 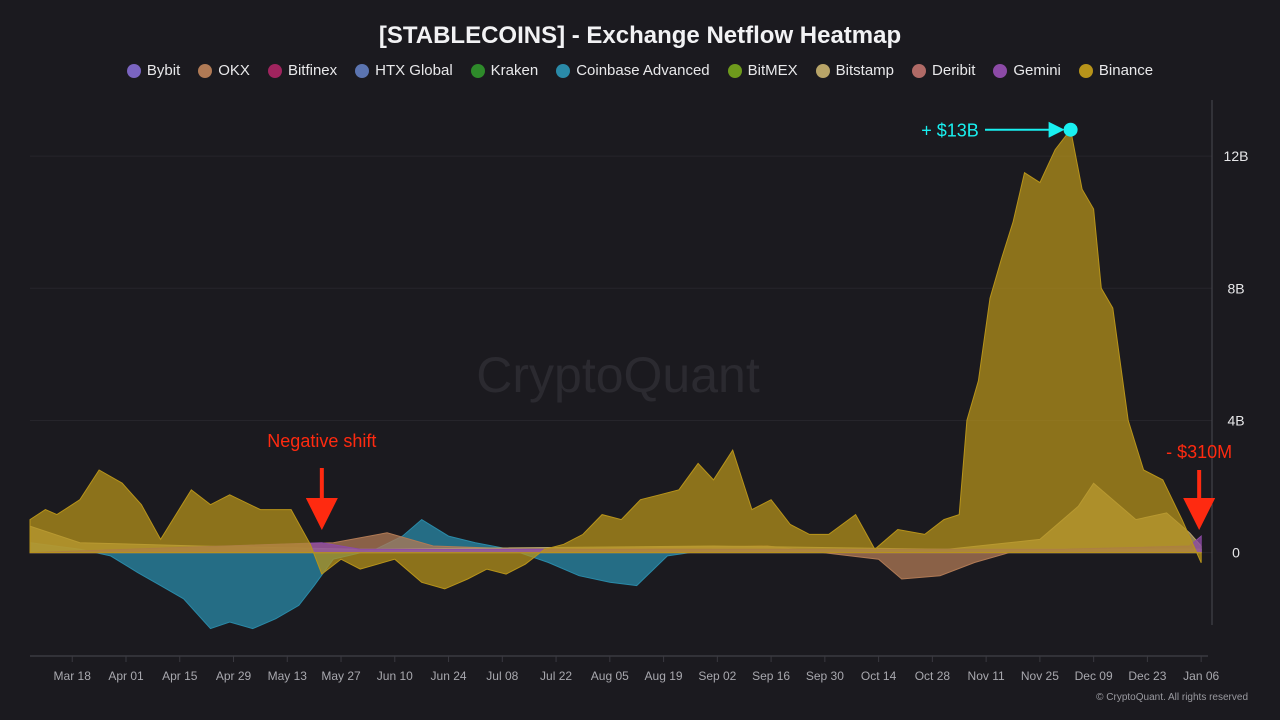 What do you see at coordinates (180, 676) in the screenshot?
I see `x-tick-label: Apr 15` at bounding box center [180, 676].